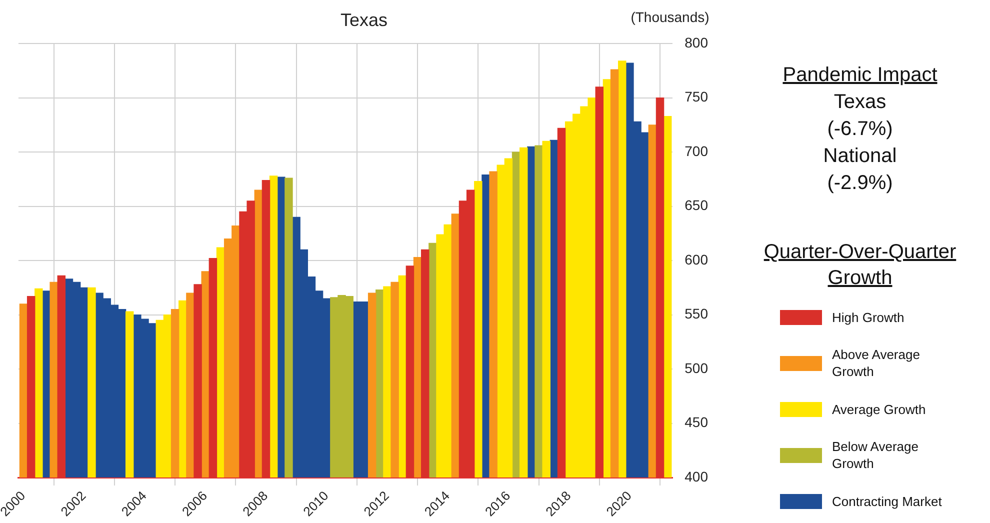 The height and width of the screenshot is (523, 990). I want to click on text: (-2.9%), so click(860, 183).